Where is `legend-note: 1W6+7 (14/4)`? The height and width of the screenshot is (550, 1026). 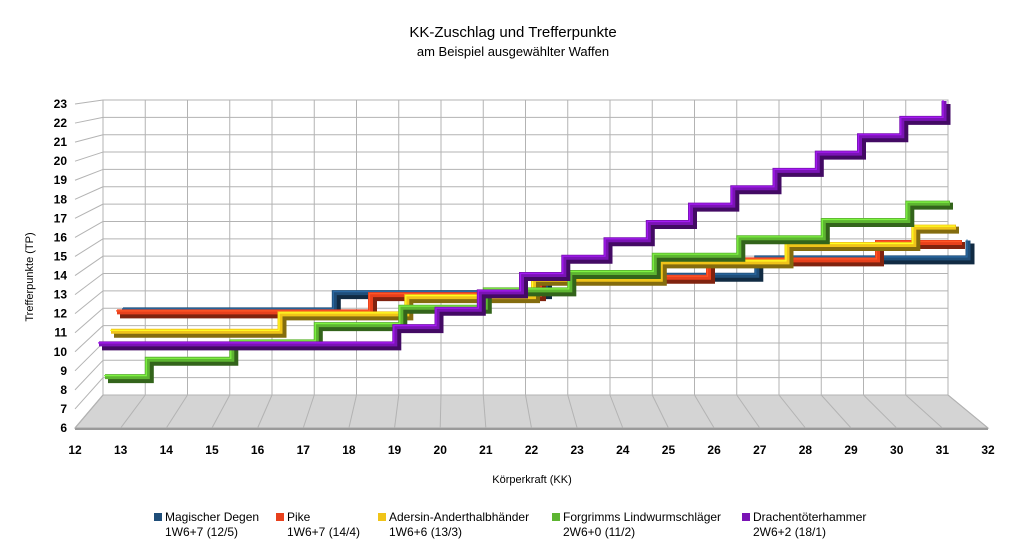 legend-note: 1W6+7 (14/4) is located at coordinates (323, 532).